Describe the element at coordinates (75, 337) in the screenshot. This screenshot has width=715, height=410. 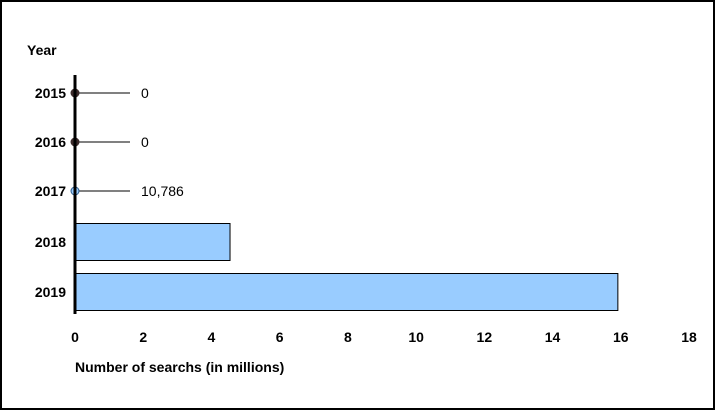
I see `x-tick-label: 0` at that location.